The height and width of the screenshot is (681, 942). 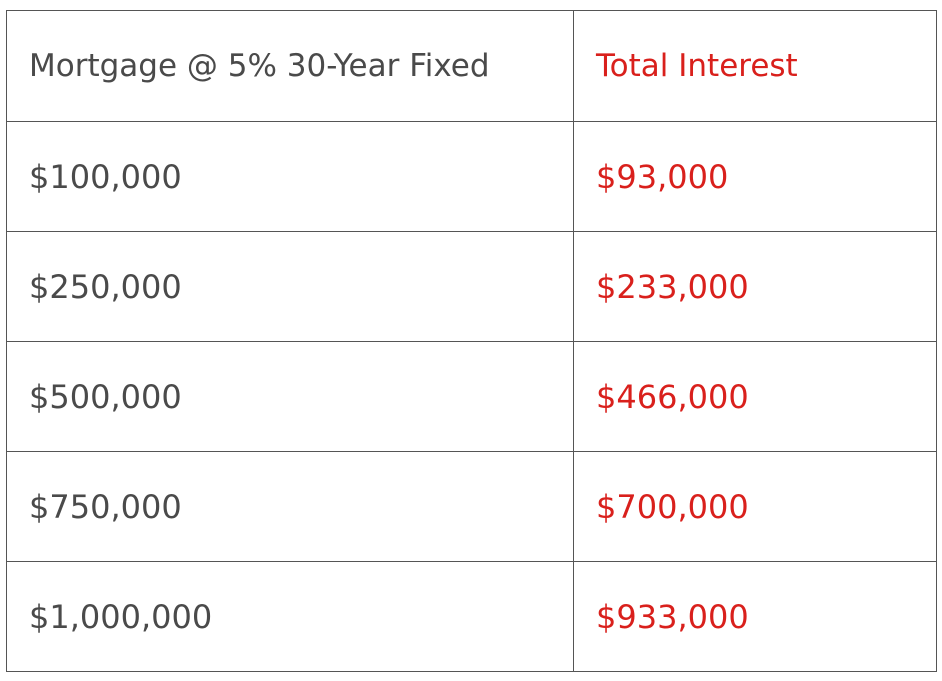 What do you see at coordinates (290, 506) in the screenshot?
I see `mortgage-amount-cell: $750,000` at bounding box center [290, 506].